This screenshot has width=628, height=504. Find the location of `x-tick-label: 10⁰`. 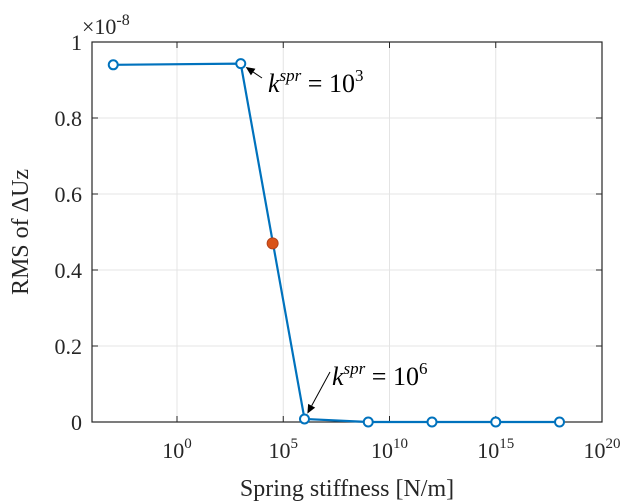

x-tick-label: 10⁰ is located at coordinates (177, 449).